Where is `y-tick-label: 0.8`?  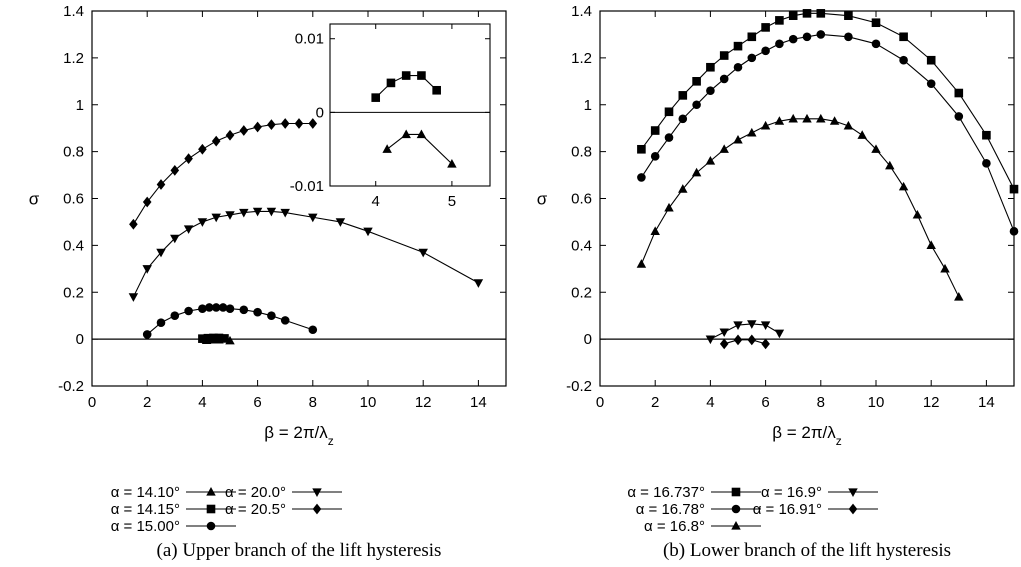
y-tick-label: 0.8 is located at coordinates (73, 152).